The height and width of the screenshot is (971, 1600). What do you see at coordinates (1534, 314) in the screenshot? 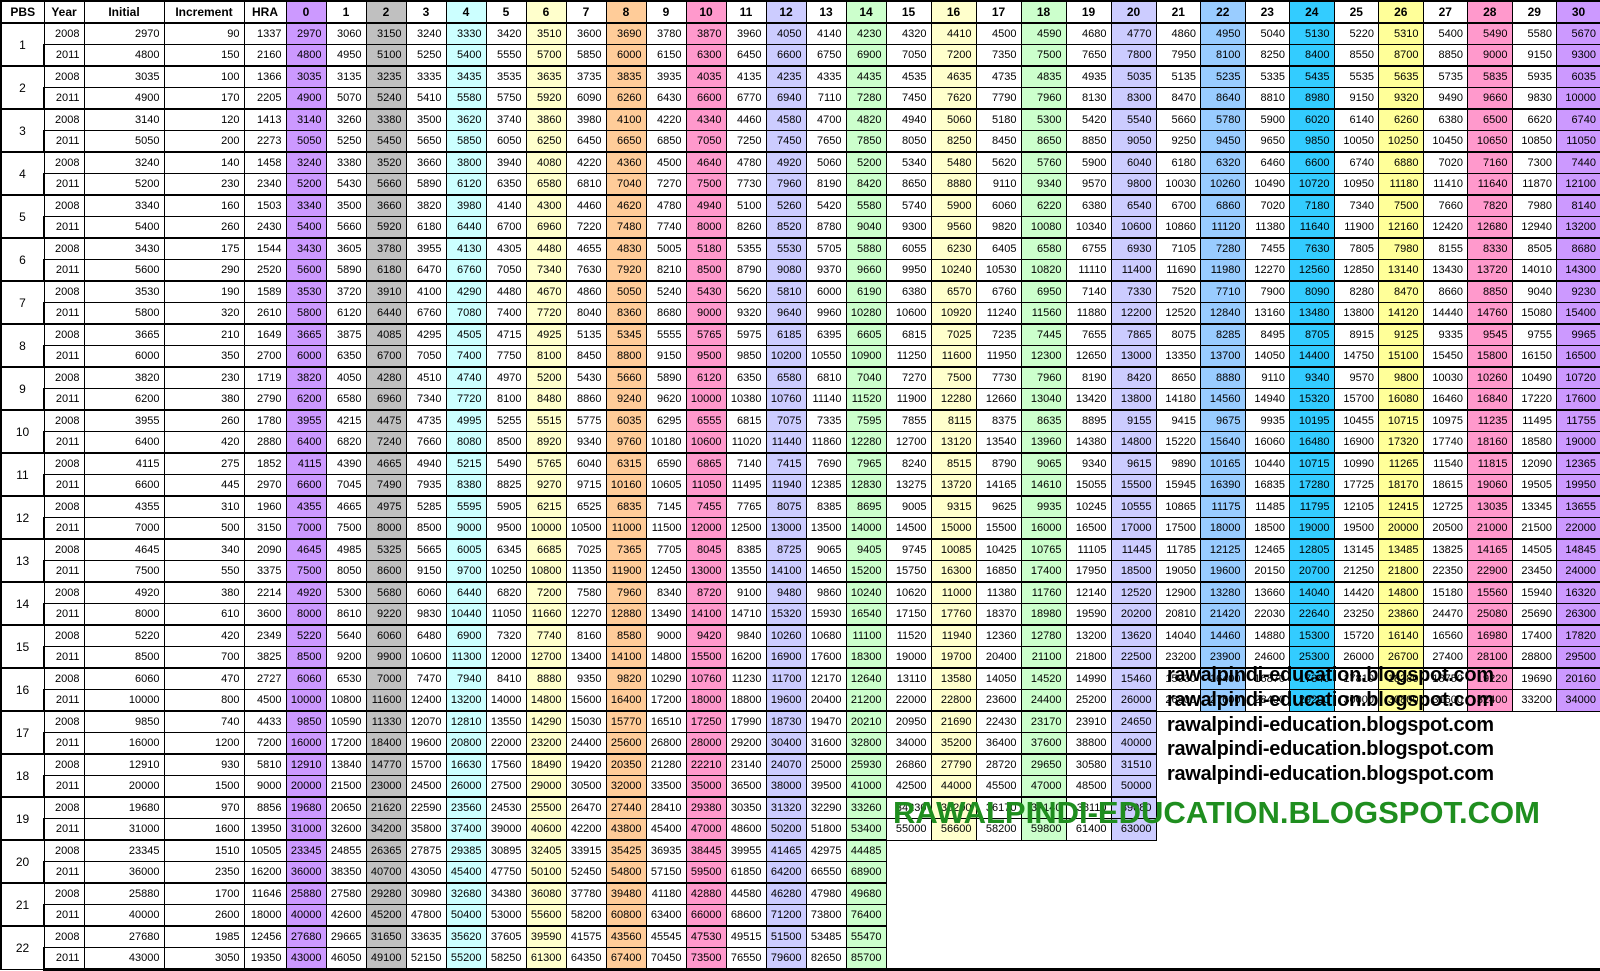
I see `stage-value-cell: 15080` at bounding box center [1534, 314].